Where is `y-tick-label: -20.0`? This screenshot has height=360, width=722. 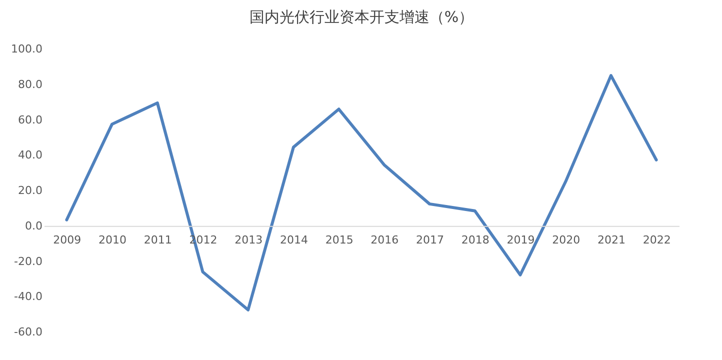 y-tick-label: -20.0 is located at coordinates (28, 261).